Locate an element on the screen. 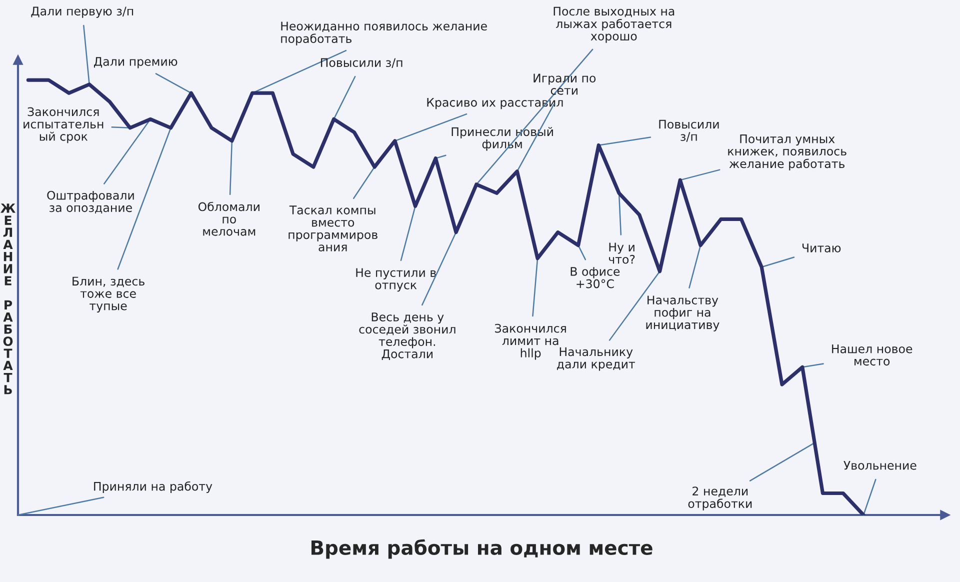  annotation: Весь день у соседей звонил телефон. Достали is located at coordinates (407, 336).